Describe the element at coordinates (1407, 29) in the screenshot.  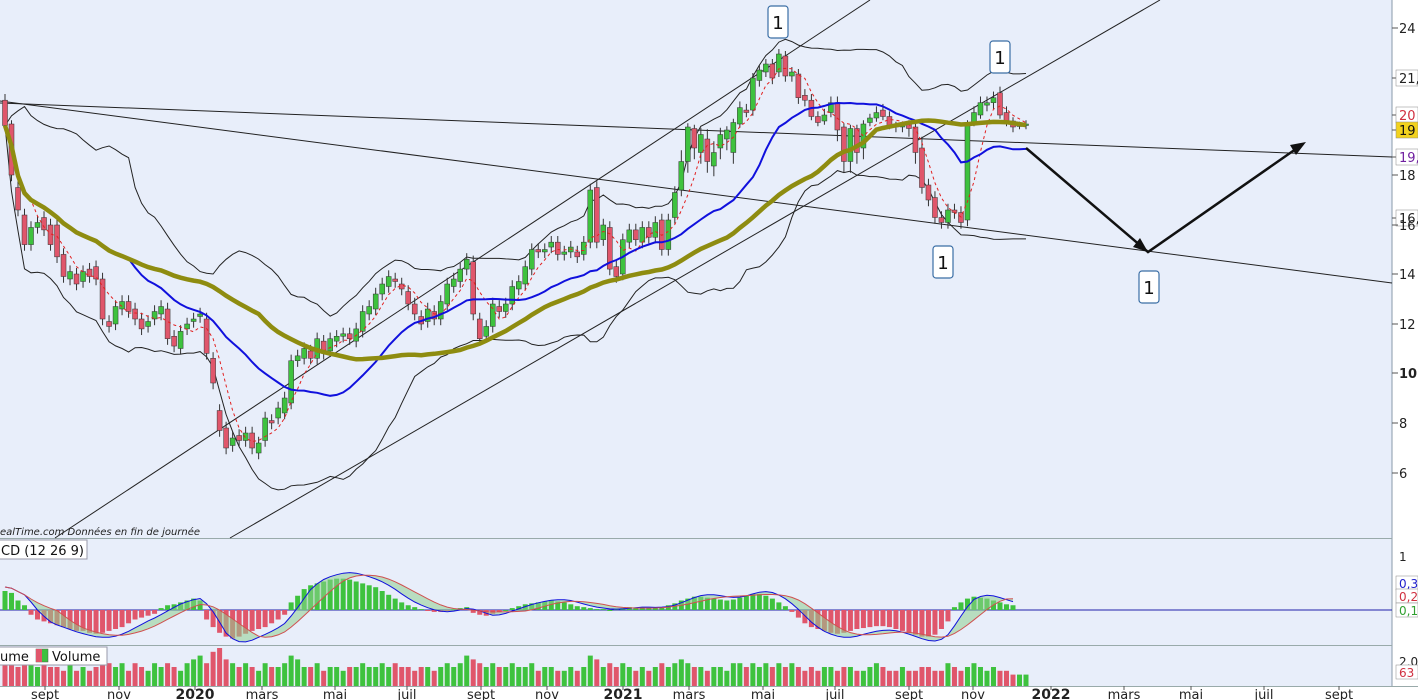
I see `price-tick-label: 24` at that location.